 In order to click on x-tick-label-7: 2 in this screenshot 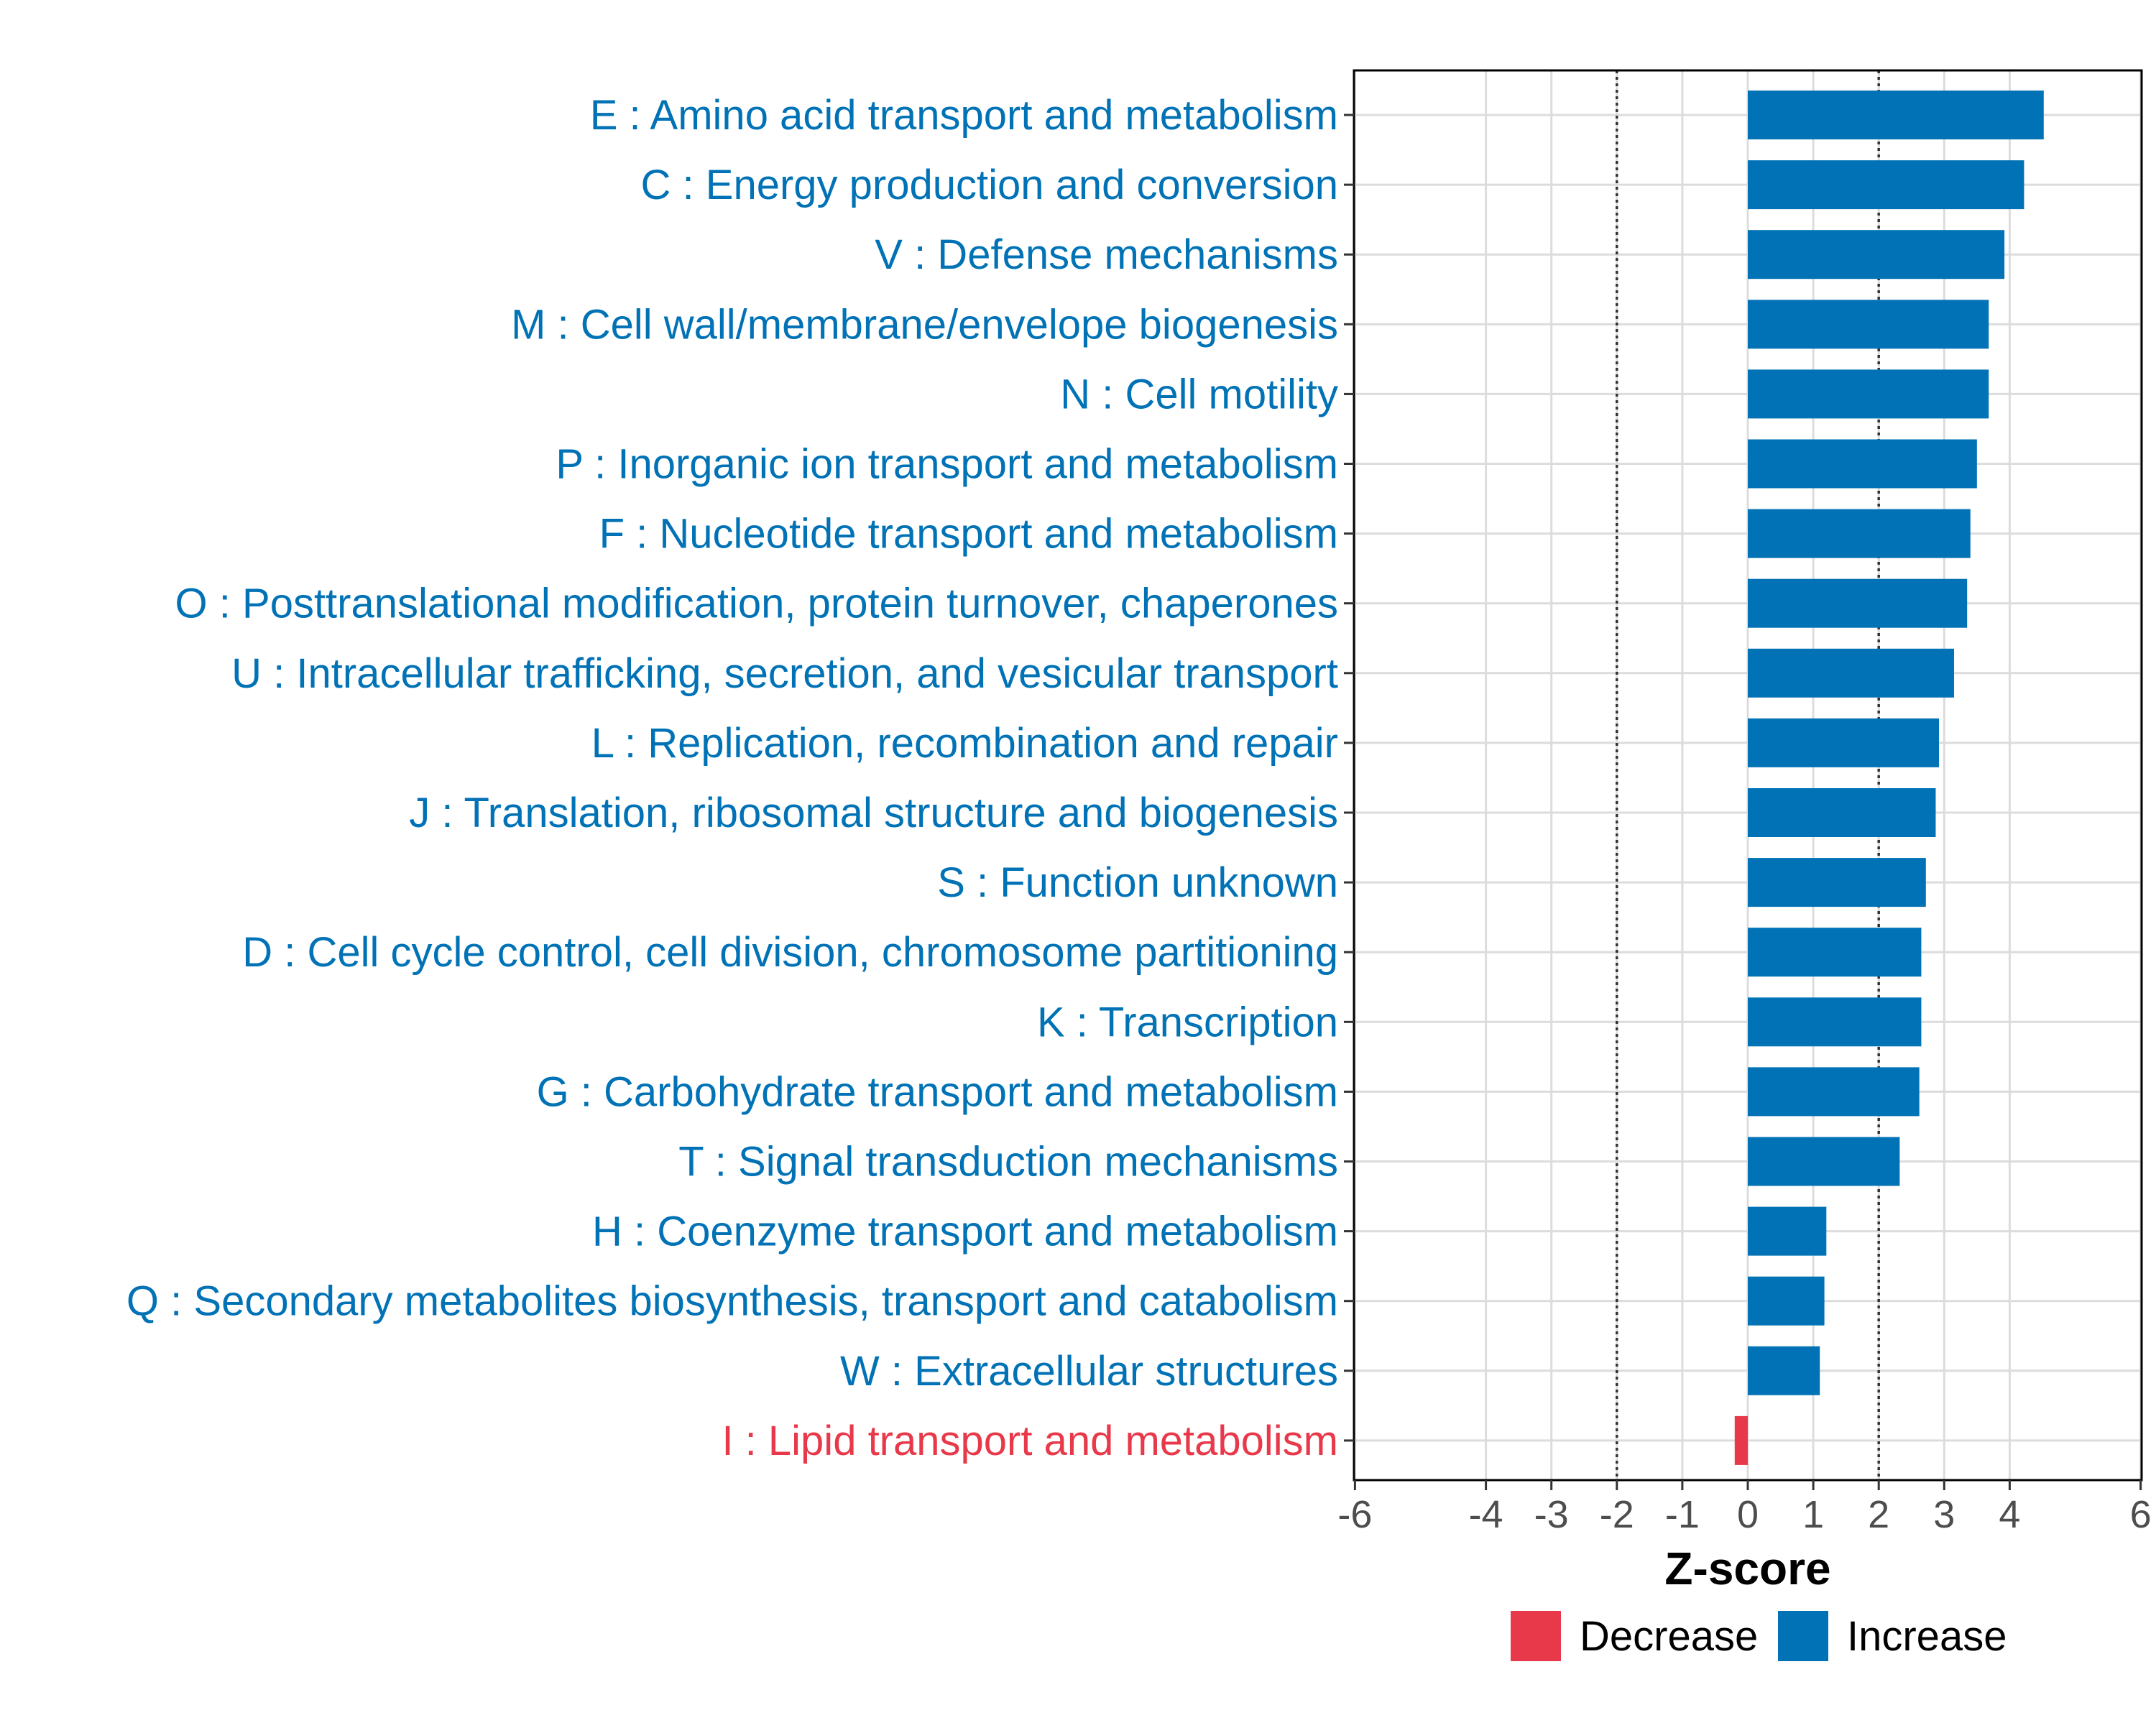, I will do `click(1878, 1515)`.